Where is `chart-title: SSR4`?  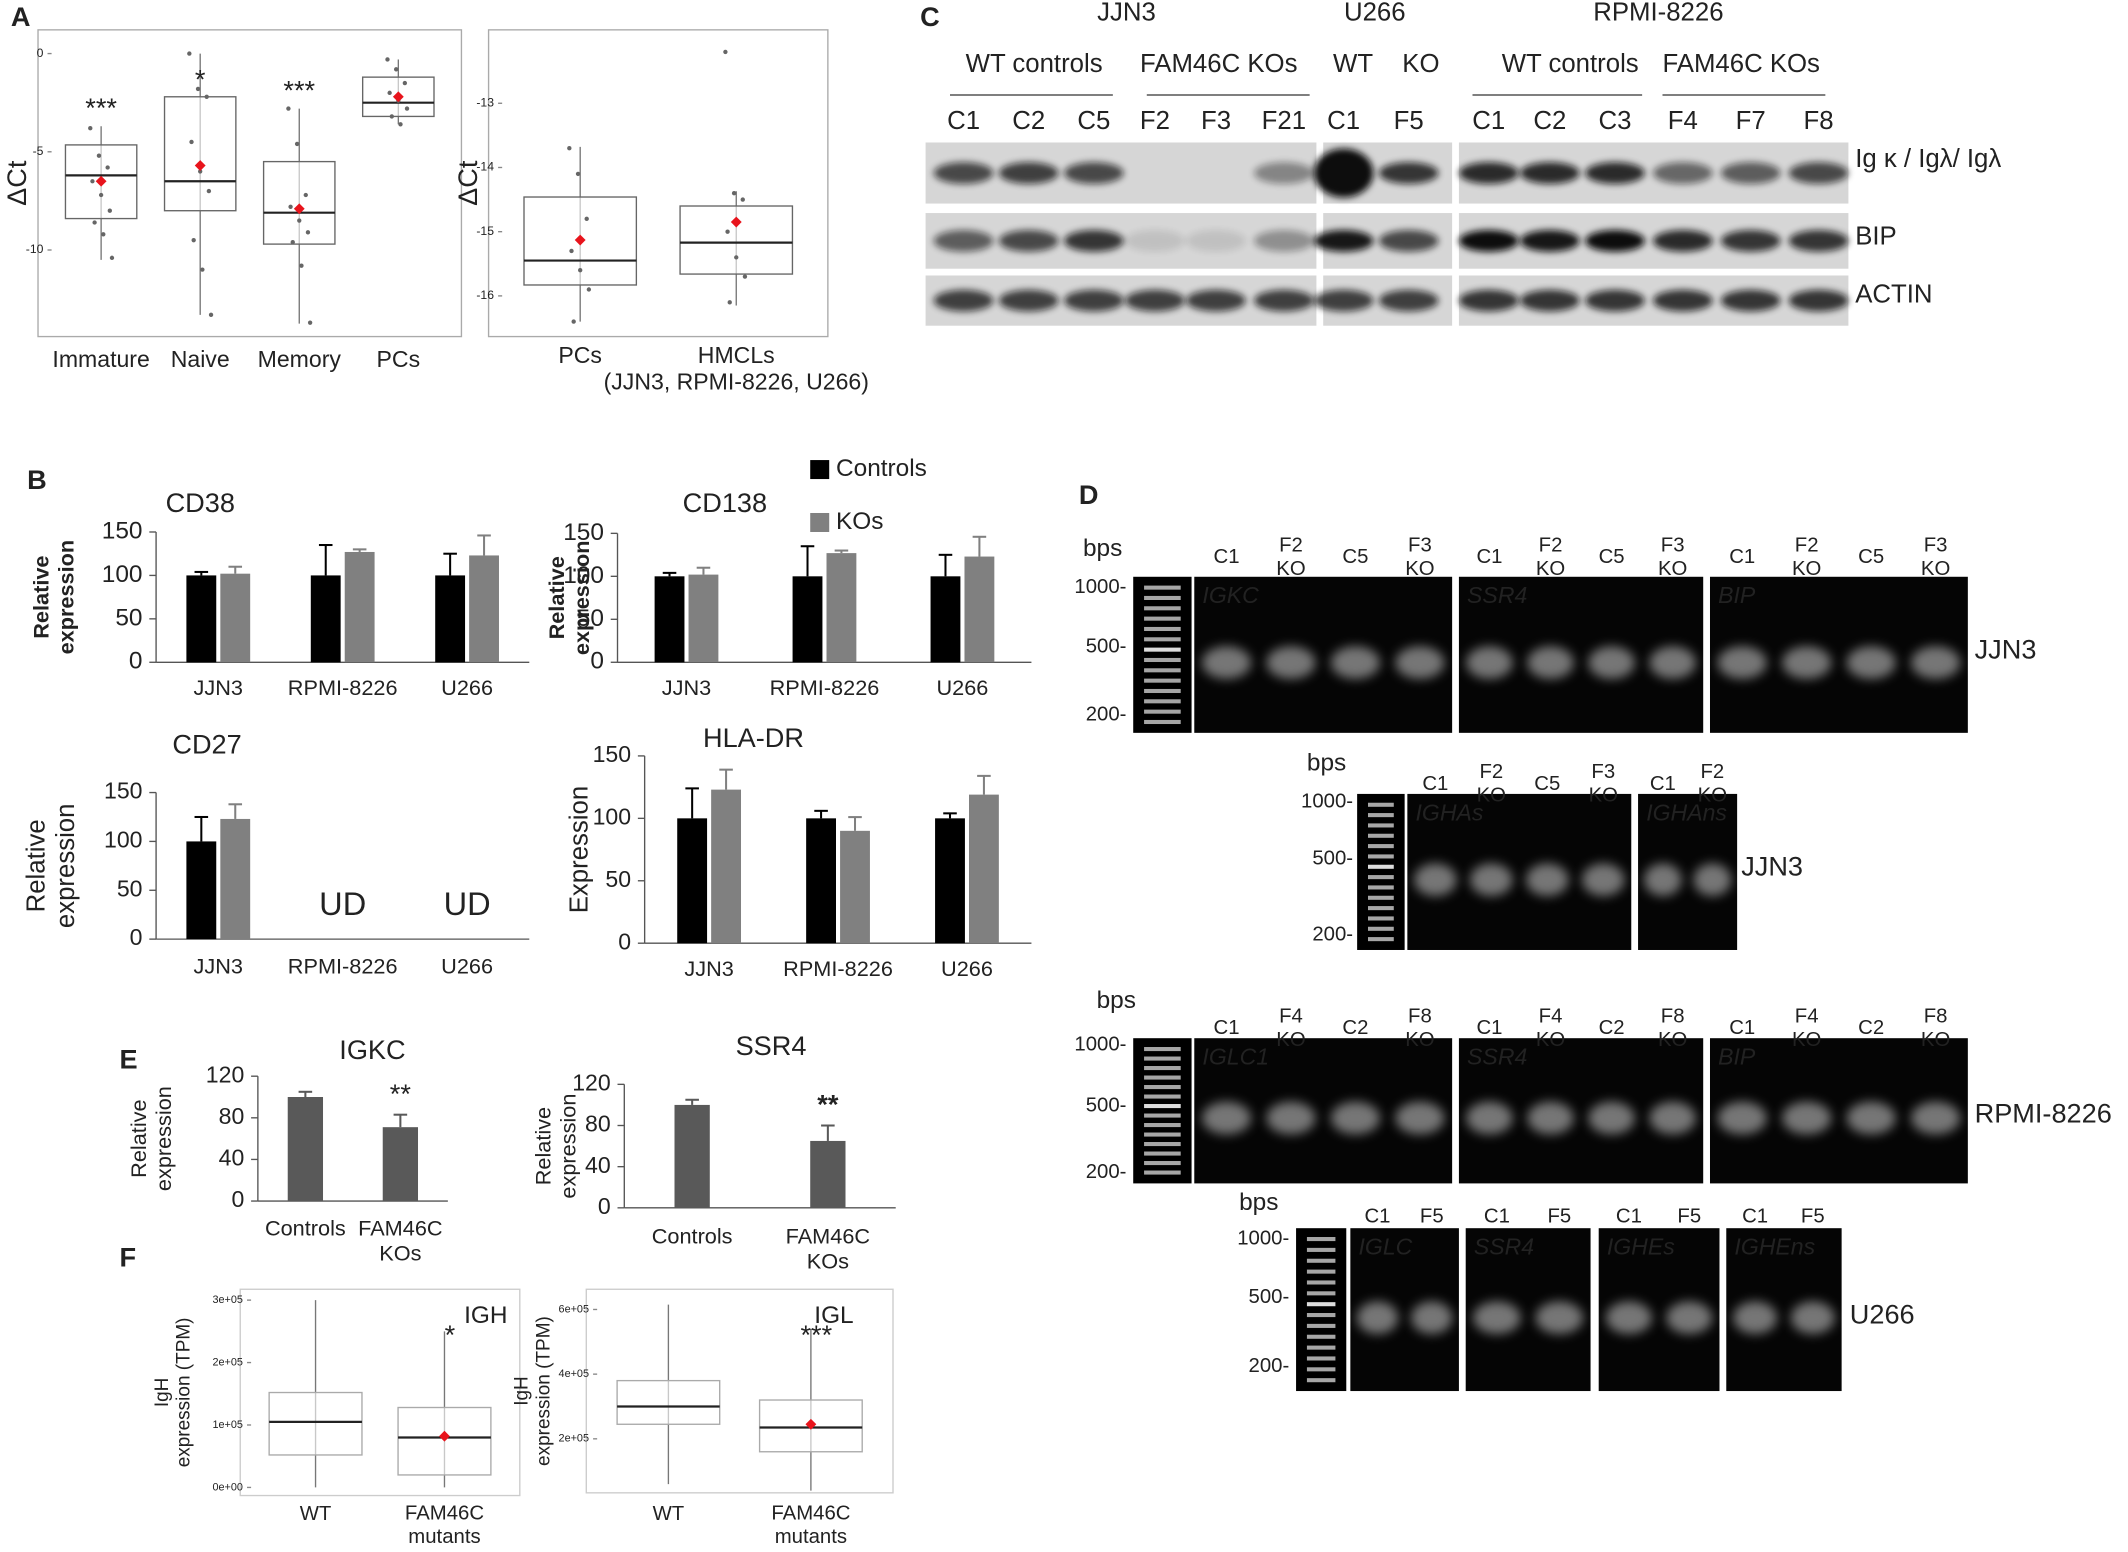
chart-title: SSR4 is located at coordinates (771, 1045).